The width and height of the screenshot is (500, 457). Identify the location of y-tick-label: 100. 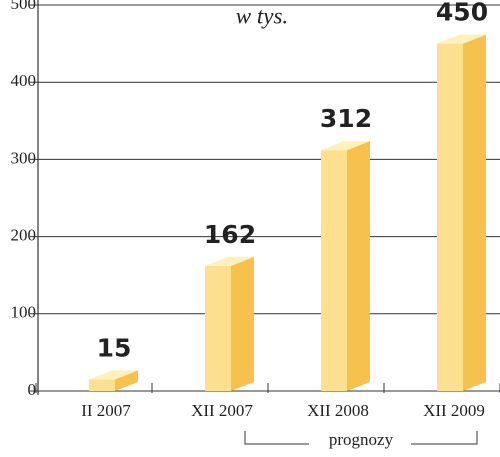
(24, 312).